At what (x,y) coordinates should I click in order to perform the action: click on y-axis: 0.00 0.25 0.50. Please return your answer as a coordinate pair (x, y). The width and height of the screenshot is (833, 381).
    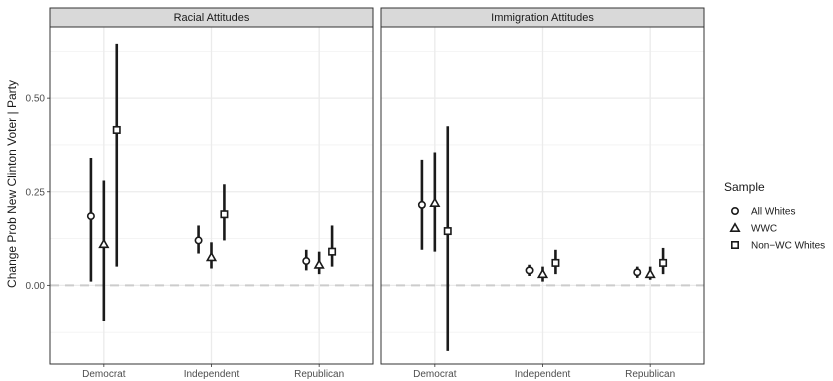
    Looking at the image, I should click on (38, 193).